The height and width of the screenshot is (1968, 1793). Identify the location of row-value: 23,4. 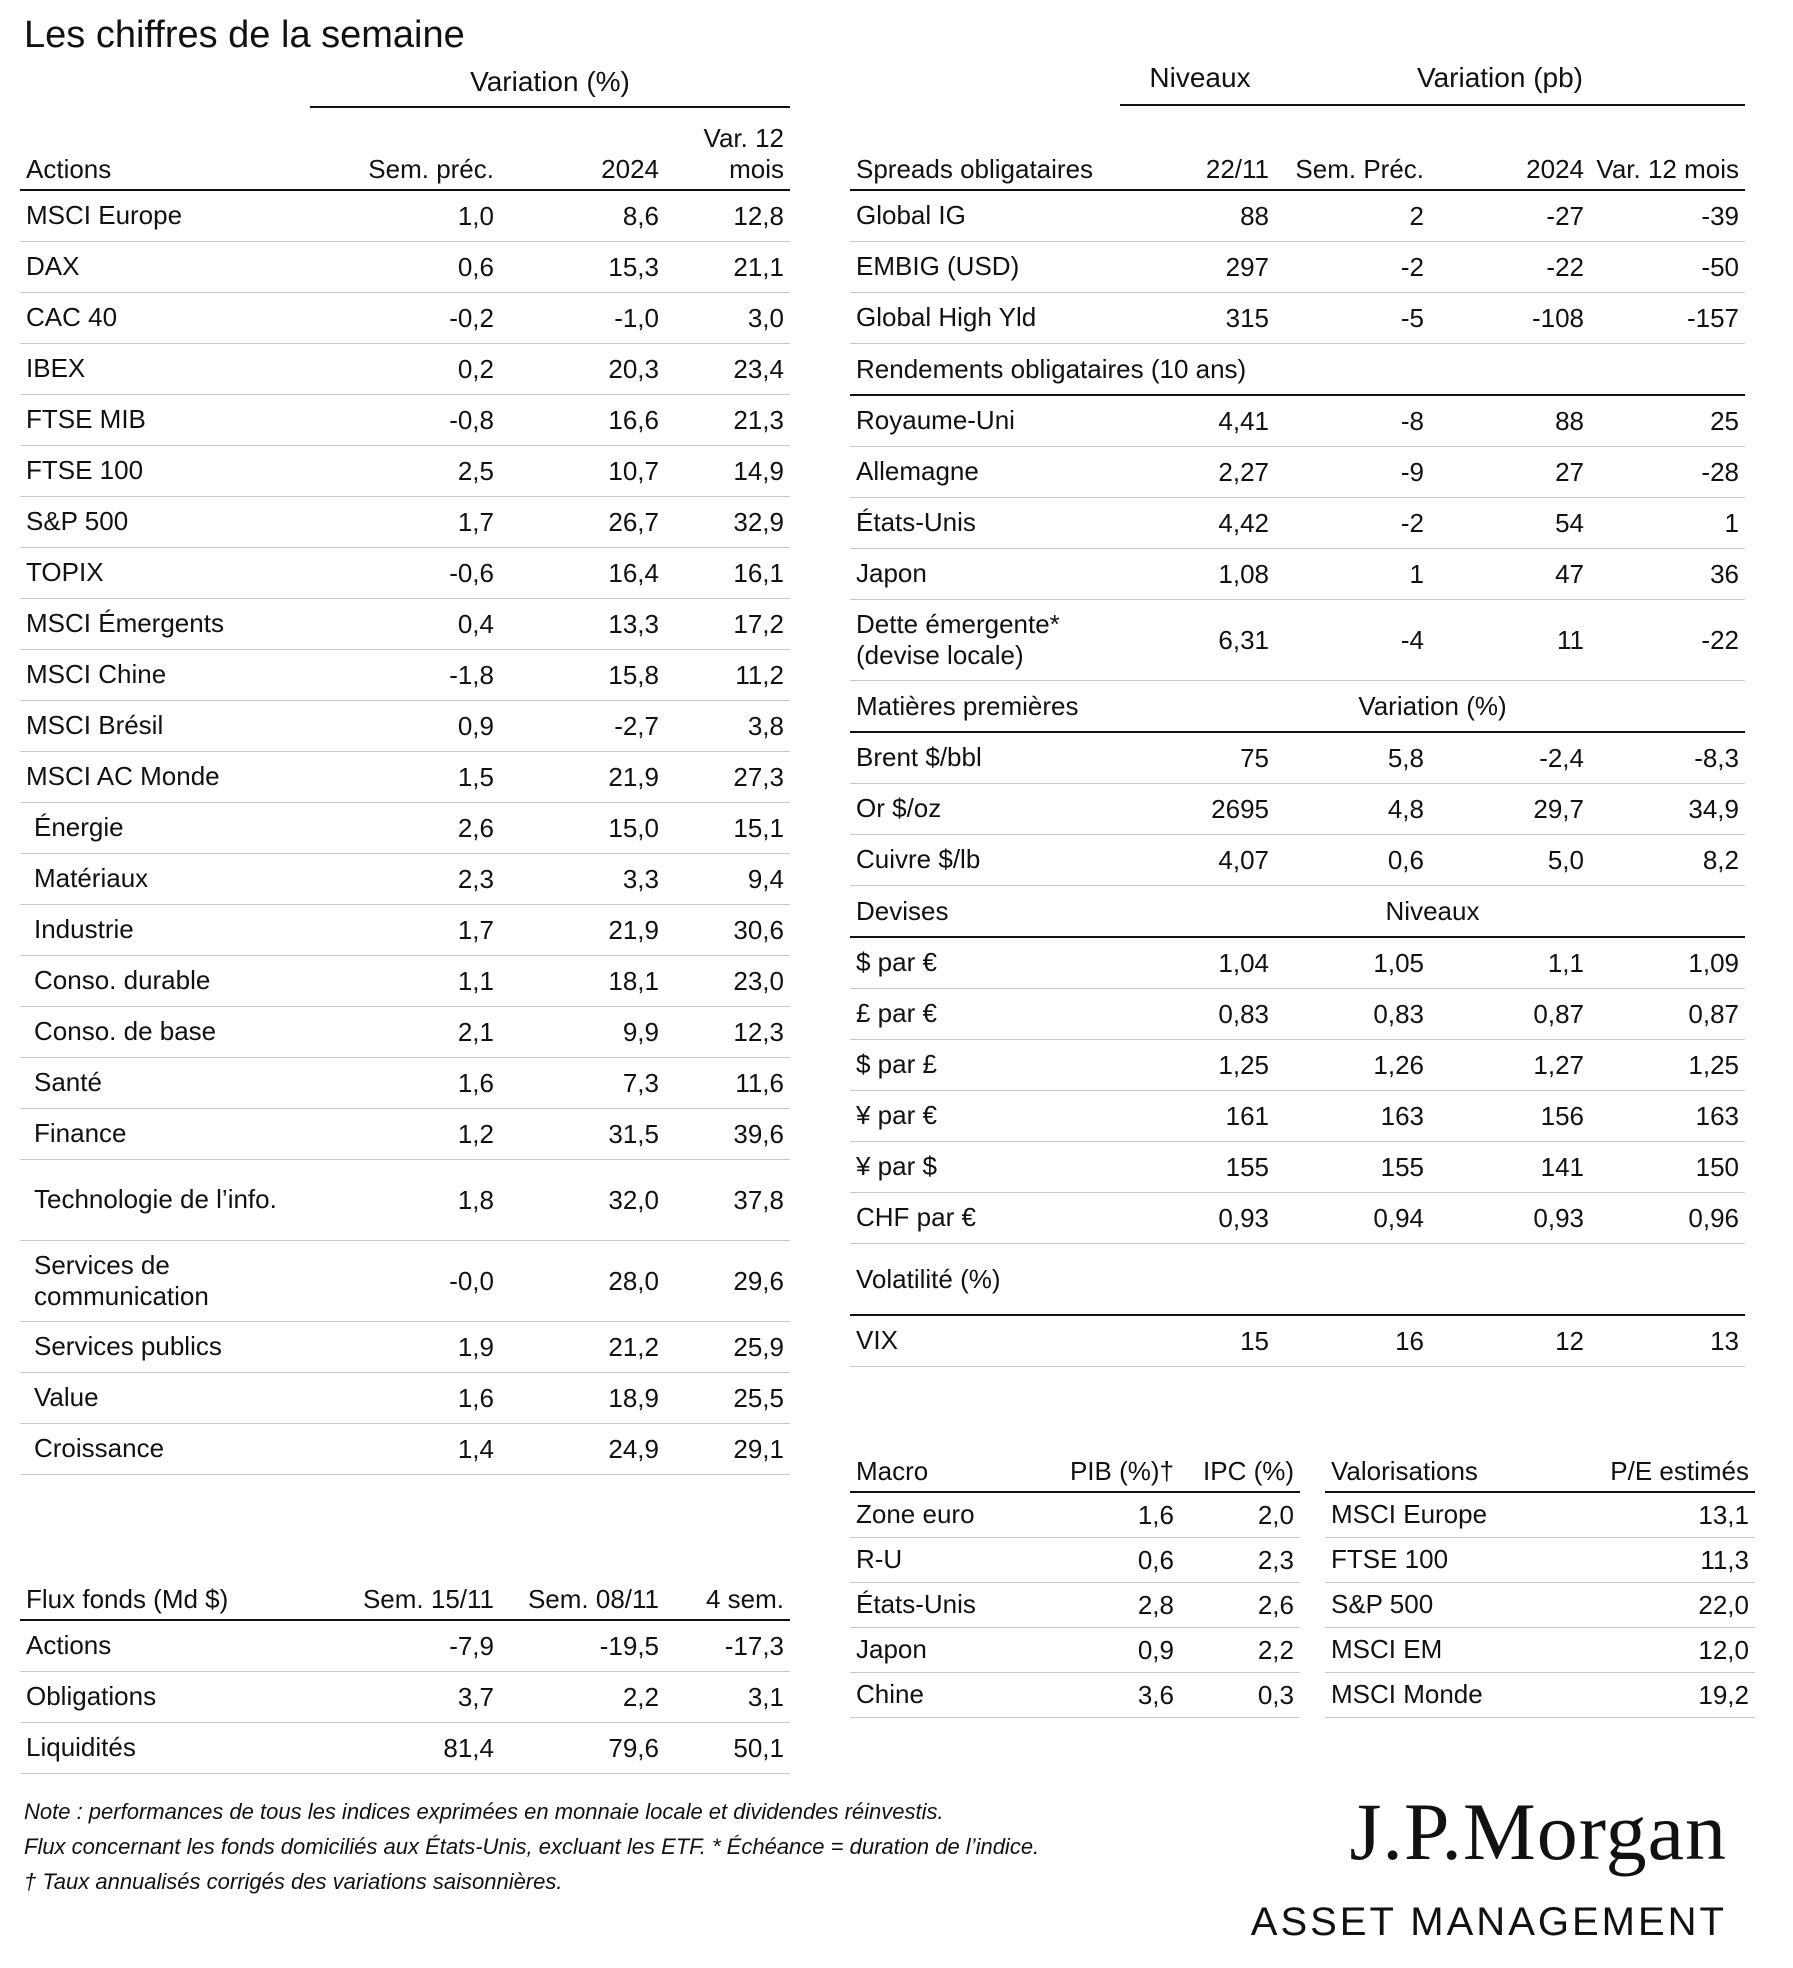
(727, 369).